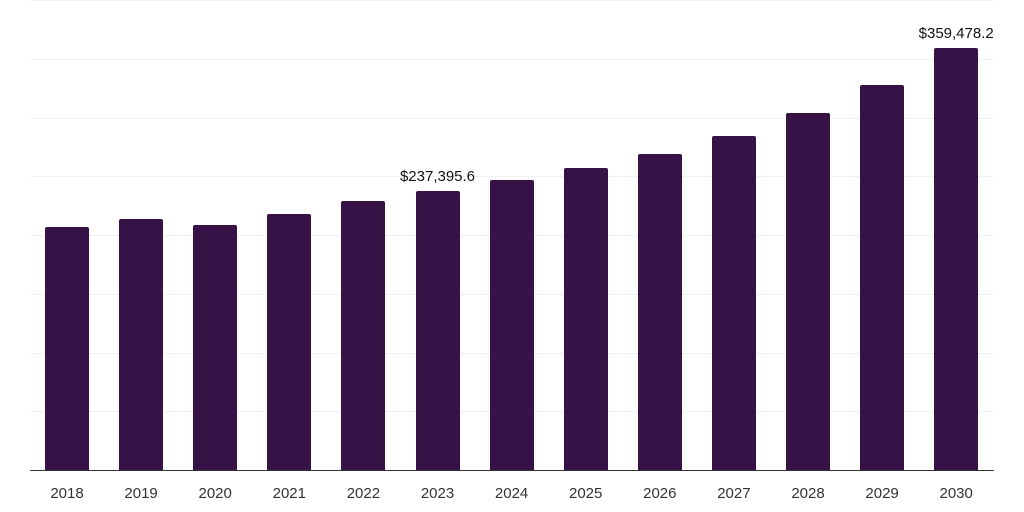 This screenshot has width=1024, height=512. I want to click on x-tick-label: 2021, so click(289, 493).